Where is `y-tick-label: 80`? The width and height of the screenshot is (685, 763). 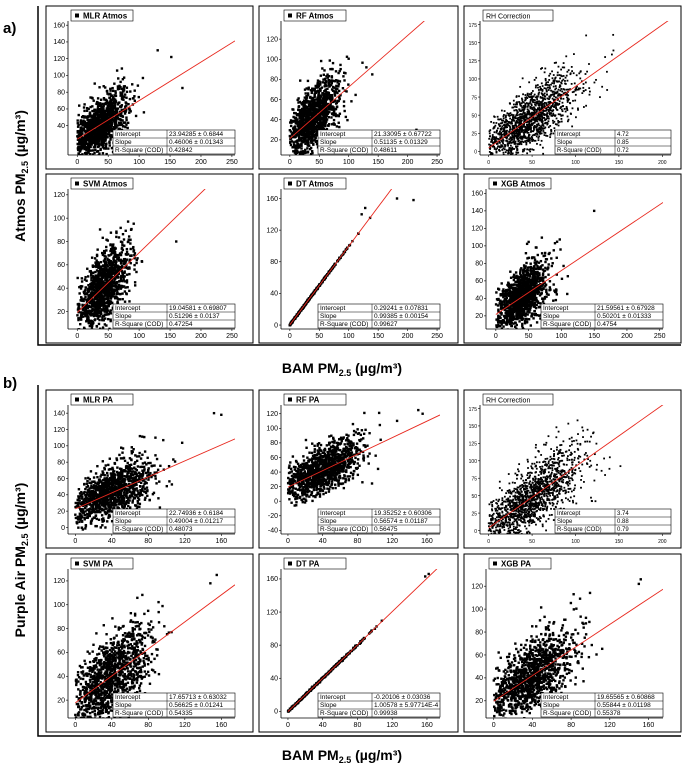
y-tick-label: 80 is located at coordinates (274, 80).